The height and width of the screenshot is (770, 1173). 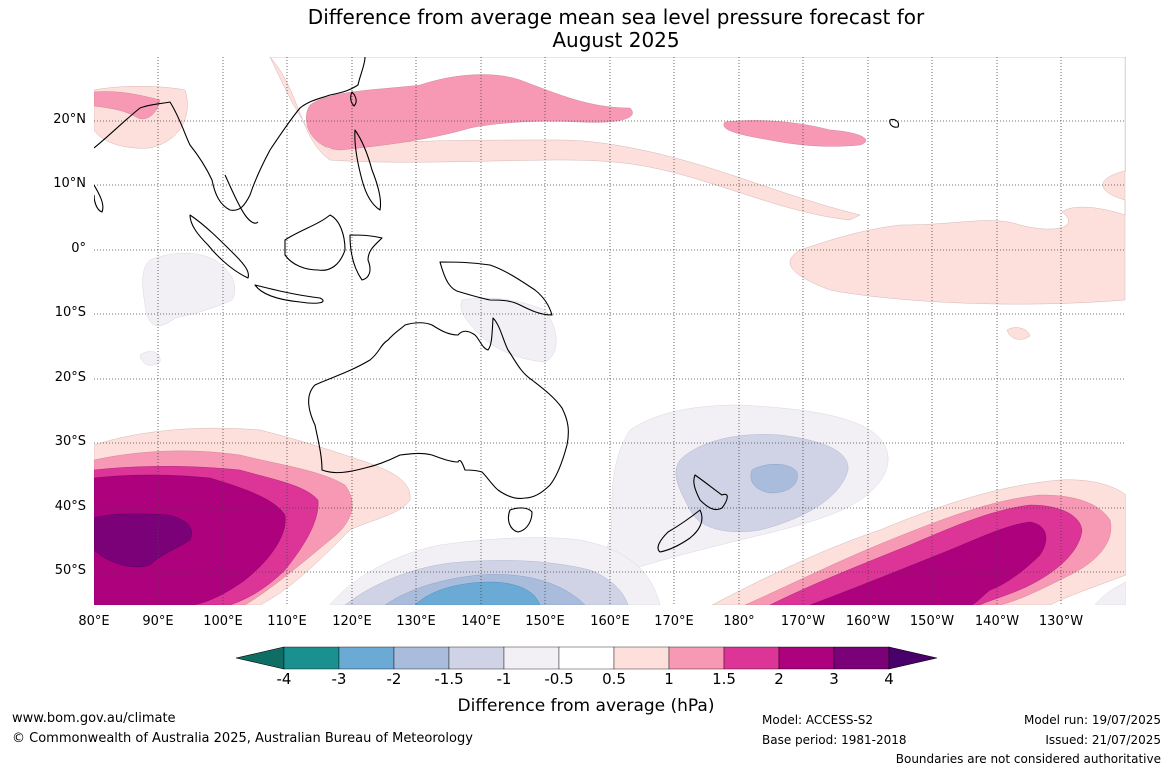 I want to click on title-line-2: August 2025, so click(x=616, y=40).